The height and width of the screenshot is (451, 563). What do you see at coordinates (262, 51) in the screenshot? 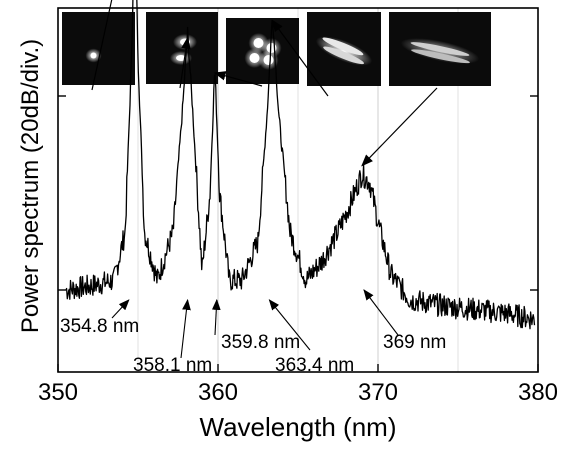
I see `inset-mode-359.8` at bounding box center [262, 51].